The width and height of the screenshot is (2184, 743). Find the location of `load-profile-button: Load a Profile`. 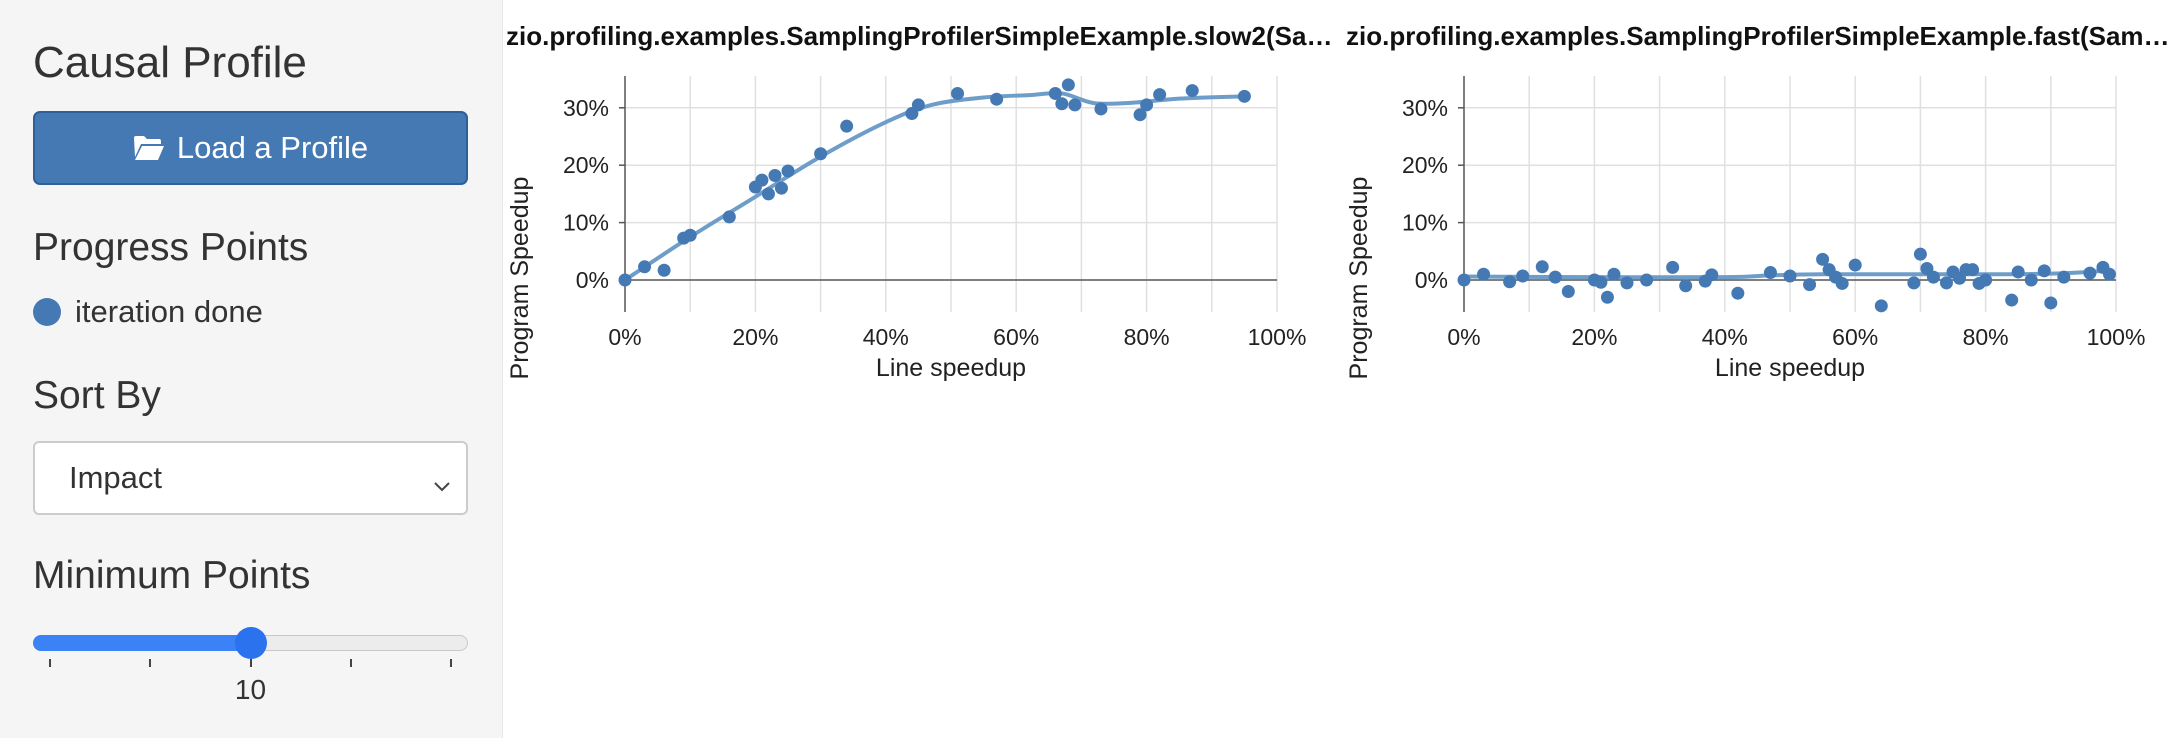

load-profile-button: Load a Profile is located at coordinates (250, 148).